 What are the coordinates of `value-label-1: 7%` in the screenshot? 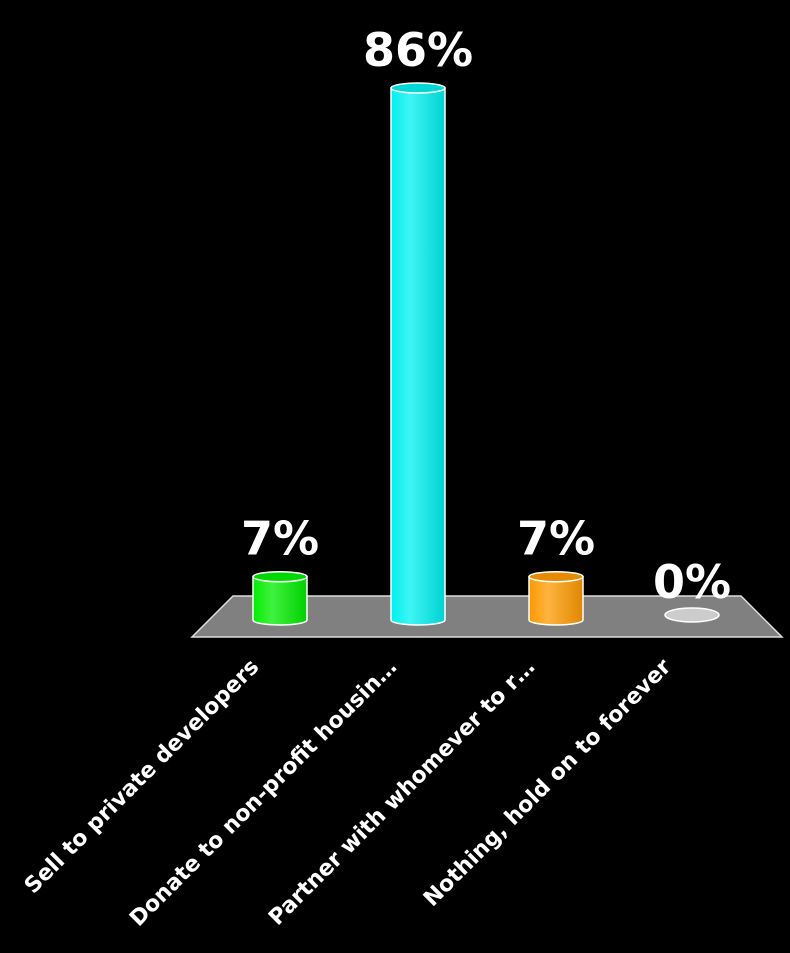 It's located at (280, 539).